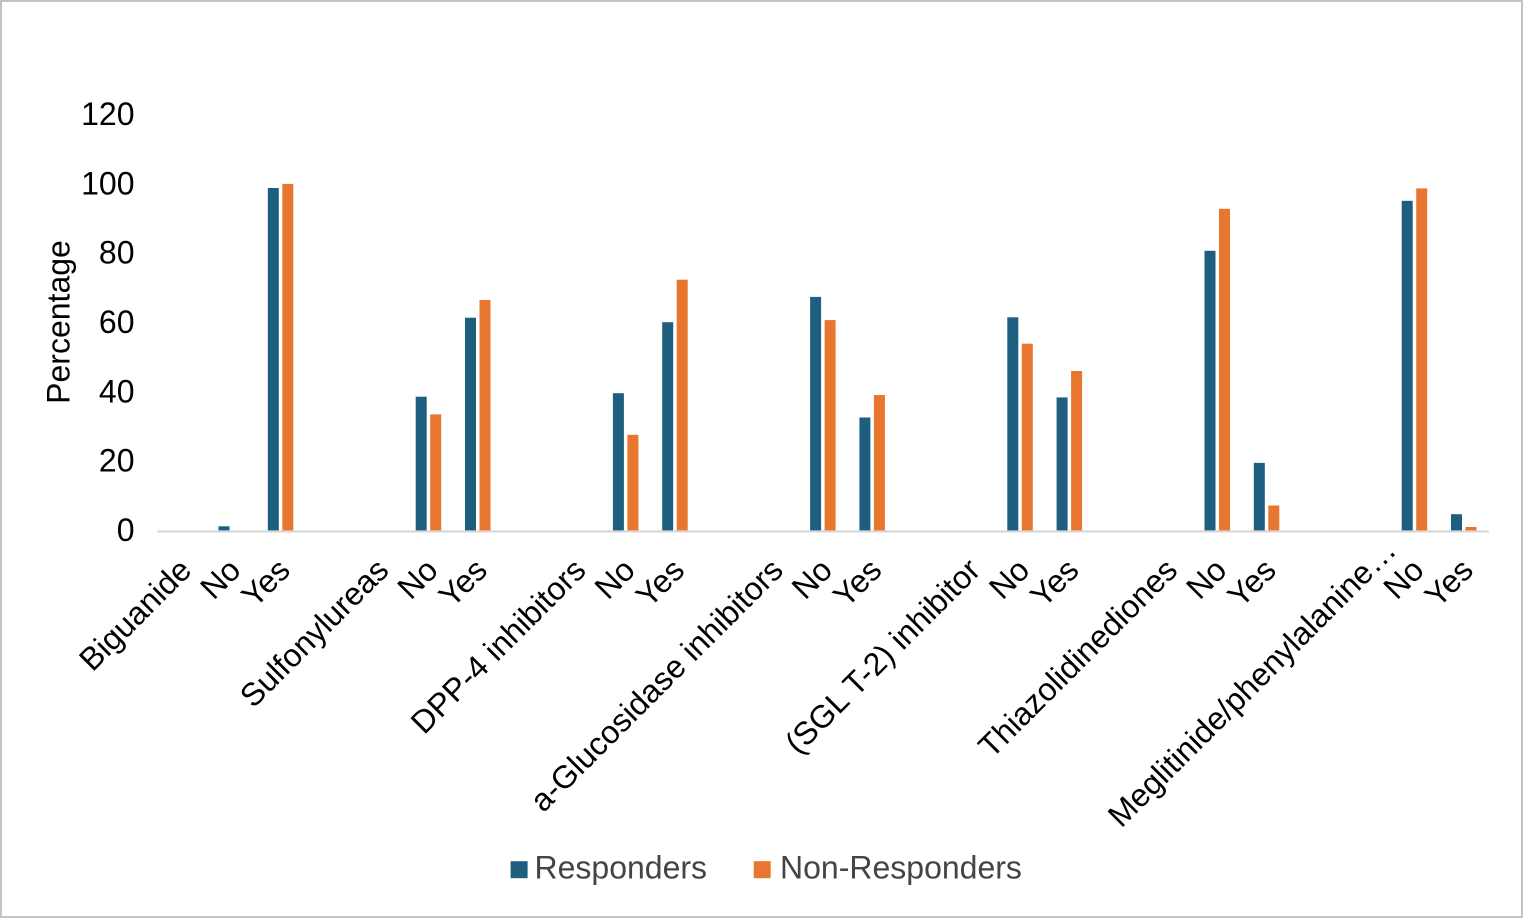 The image size is (1524, 924). What do you see at coordinates (117, 461) in the screenshot?
I see `svg-text: 20` at bounding box center [117, 461].